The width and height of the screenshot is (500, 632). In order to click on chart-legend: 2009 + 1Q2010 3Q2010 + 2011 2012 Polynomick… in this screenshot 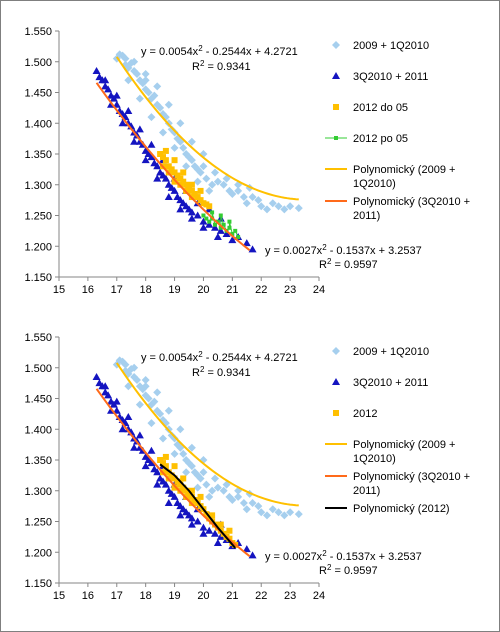, I will do `click(397, 430)`.